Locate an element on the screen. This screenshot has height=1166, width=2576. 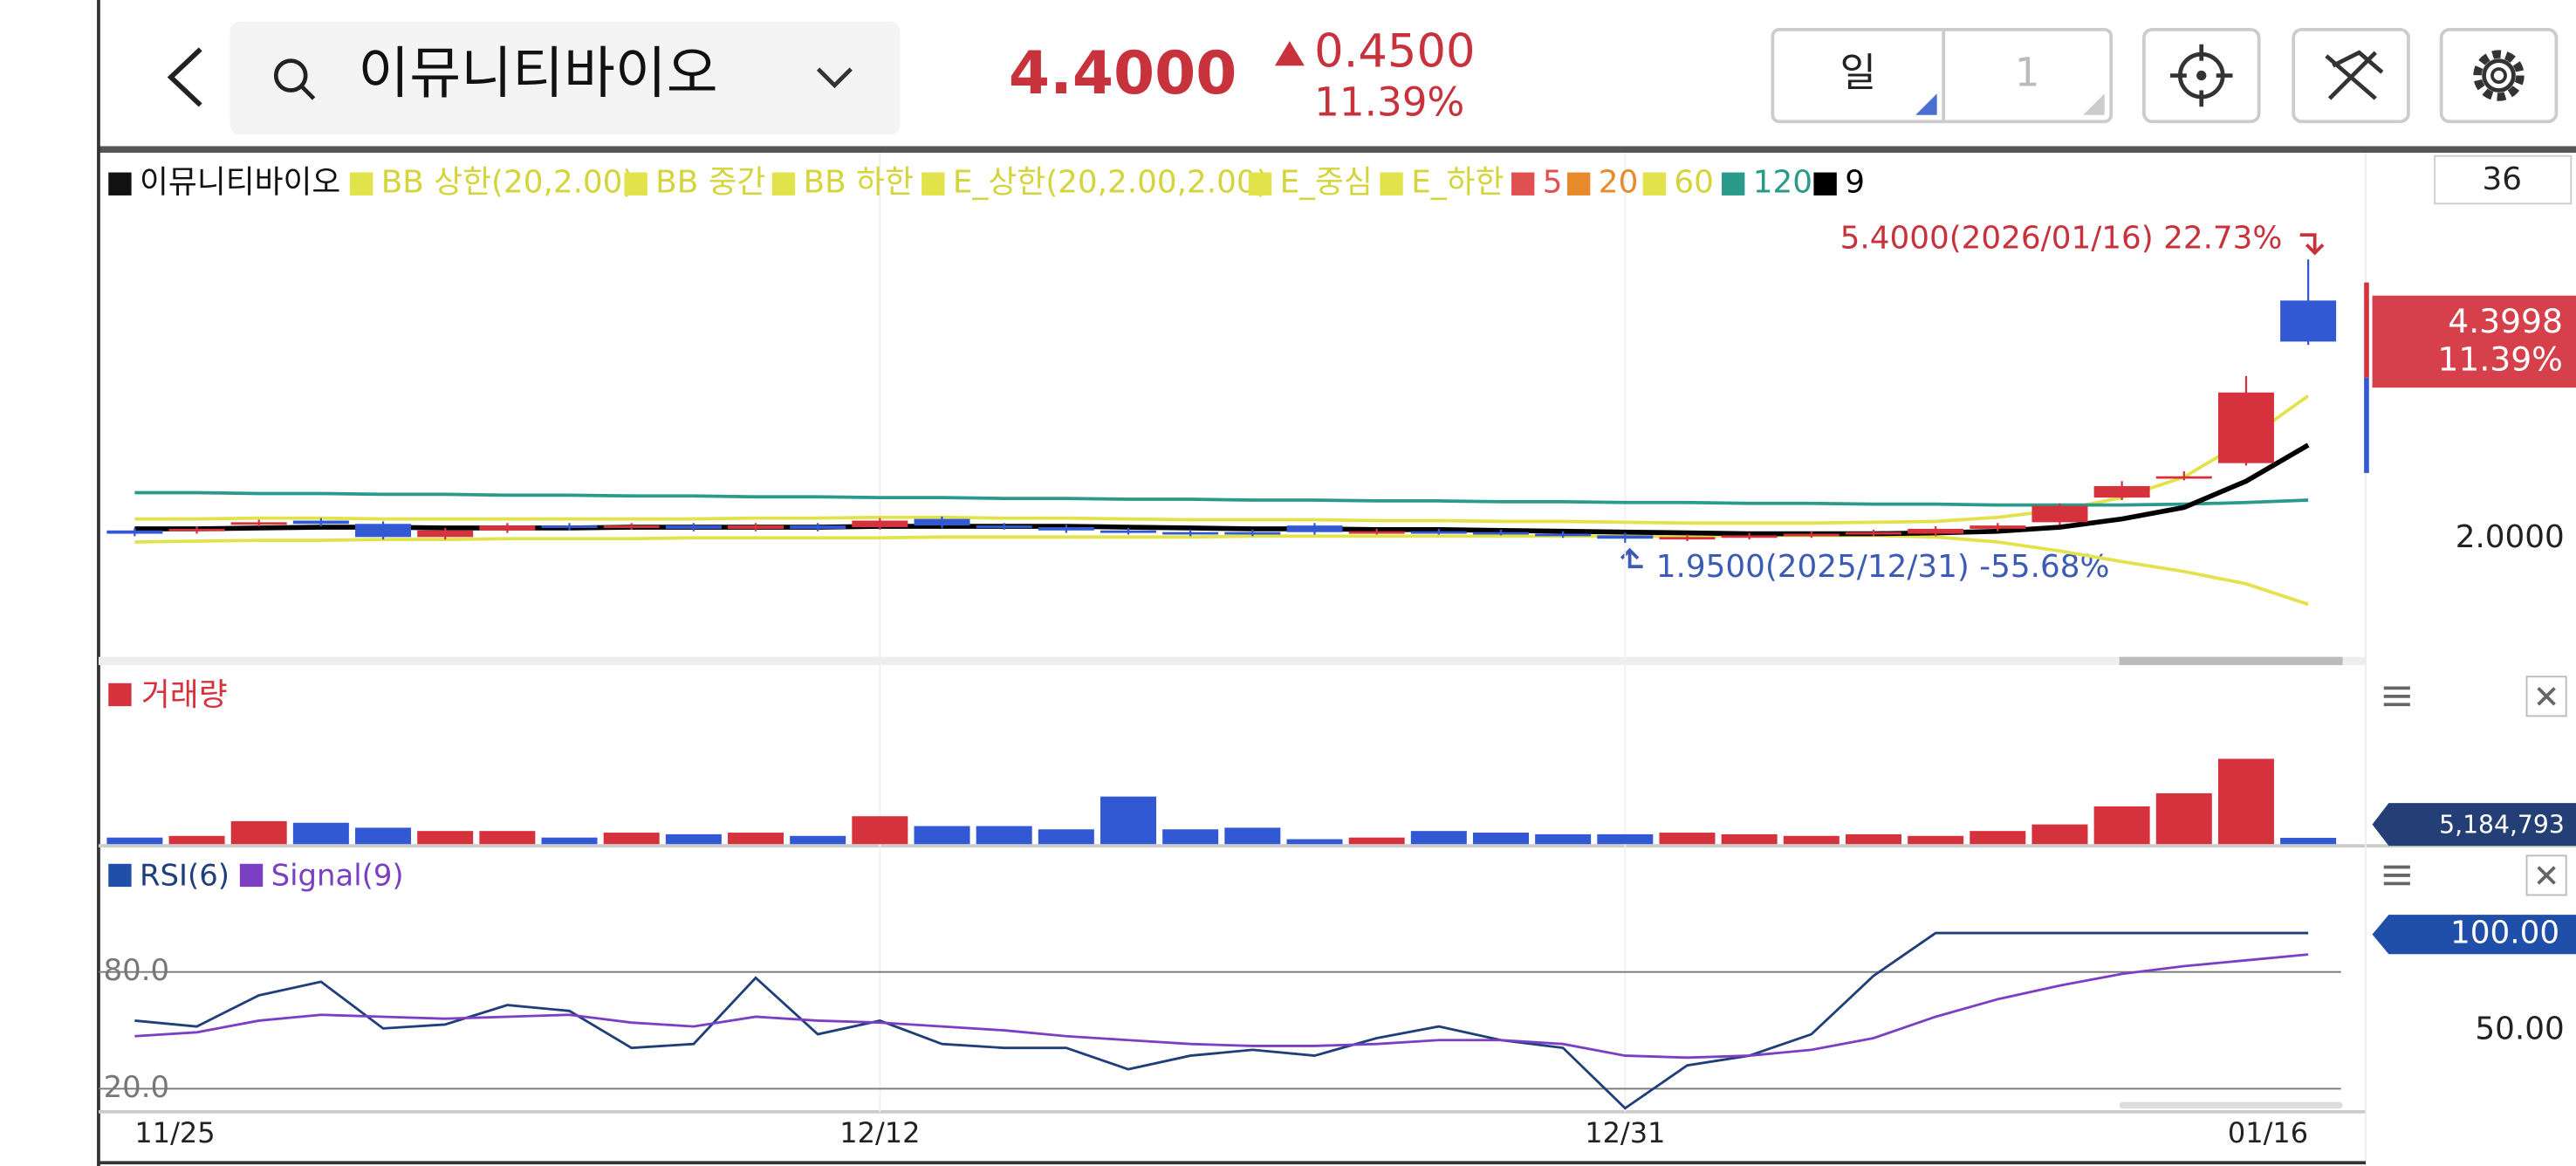
y-tick-label: 2.0000 is located at coordinates (2510, 537).